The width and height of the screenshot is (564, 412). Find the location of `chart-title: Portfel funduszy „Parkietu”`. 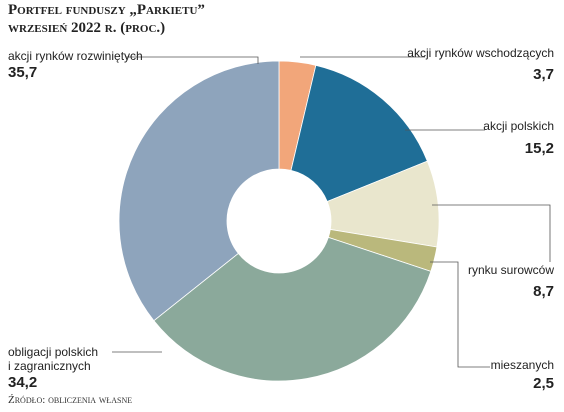

chart-title: Portfel funduszy „Parkietu” is located at coordinates (106, 10).